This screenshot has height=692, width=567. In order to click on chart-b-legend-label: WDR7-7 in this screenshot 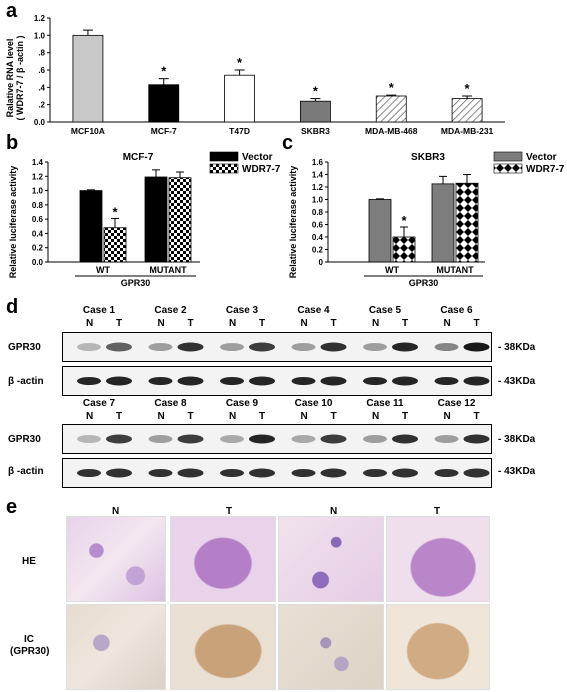, I will do `click(261, 169)`.